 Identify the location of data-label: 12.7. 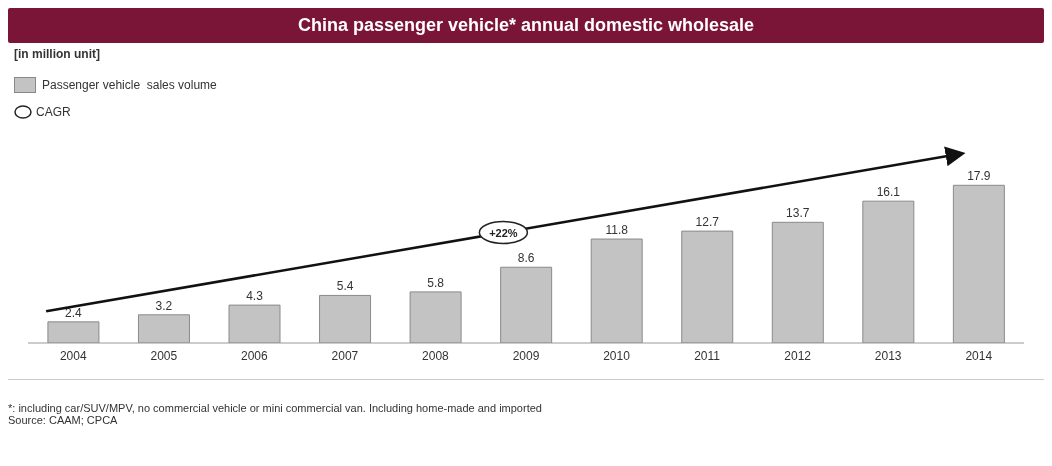
(707, 222).